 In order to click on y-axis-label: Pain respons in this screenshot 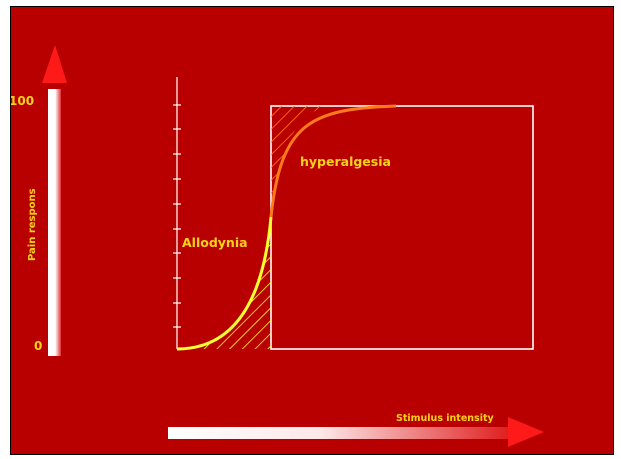, I will do `click(32, 224)`.